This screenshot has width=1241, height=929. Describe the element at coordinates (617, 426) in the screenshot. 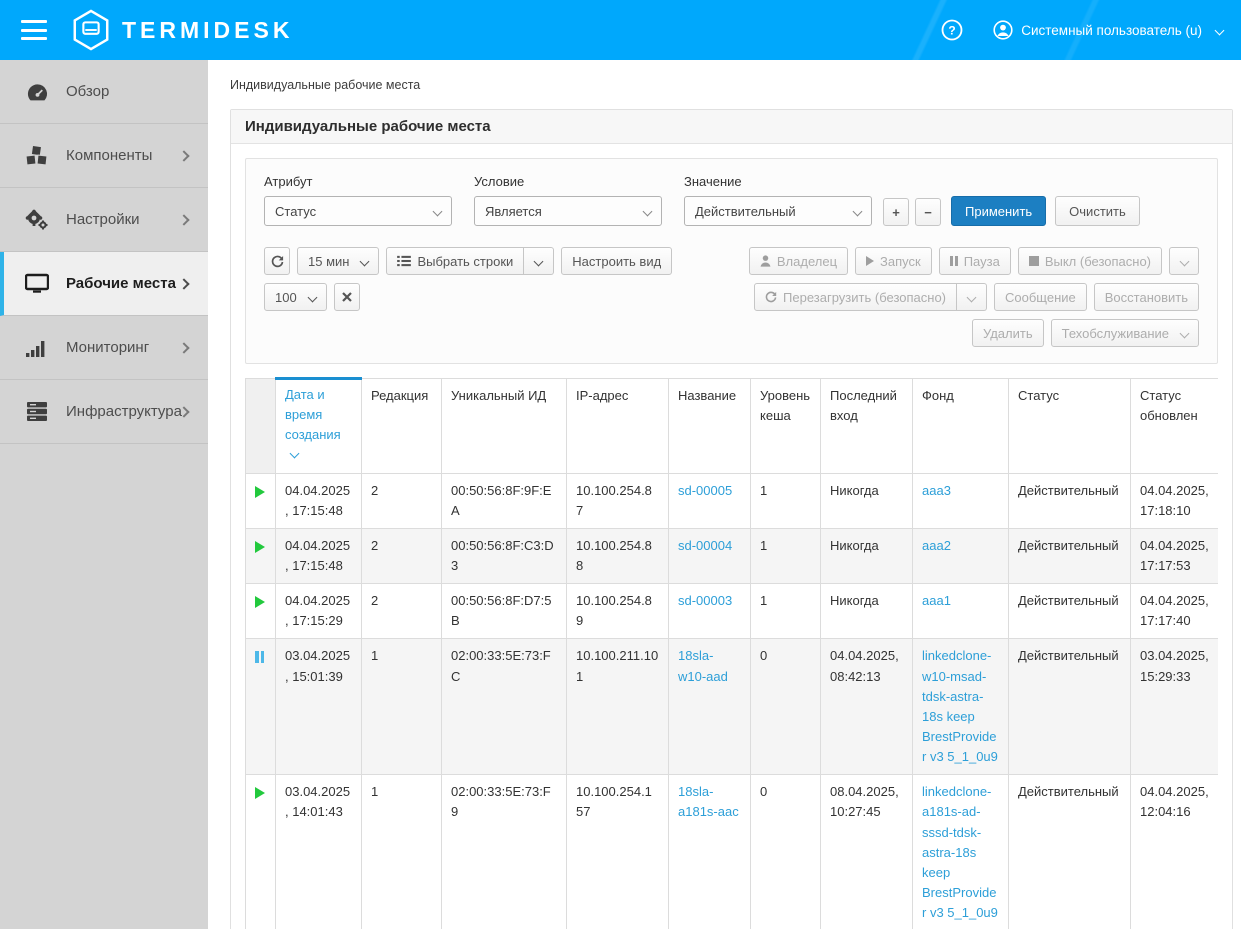

I see `column-header-ip: IP-адрес` at that location.